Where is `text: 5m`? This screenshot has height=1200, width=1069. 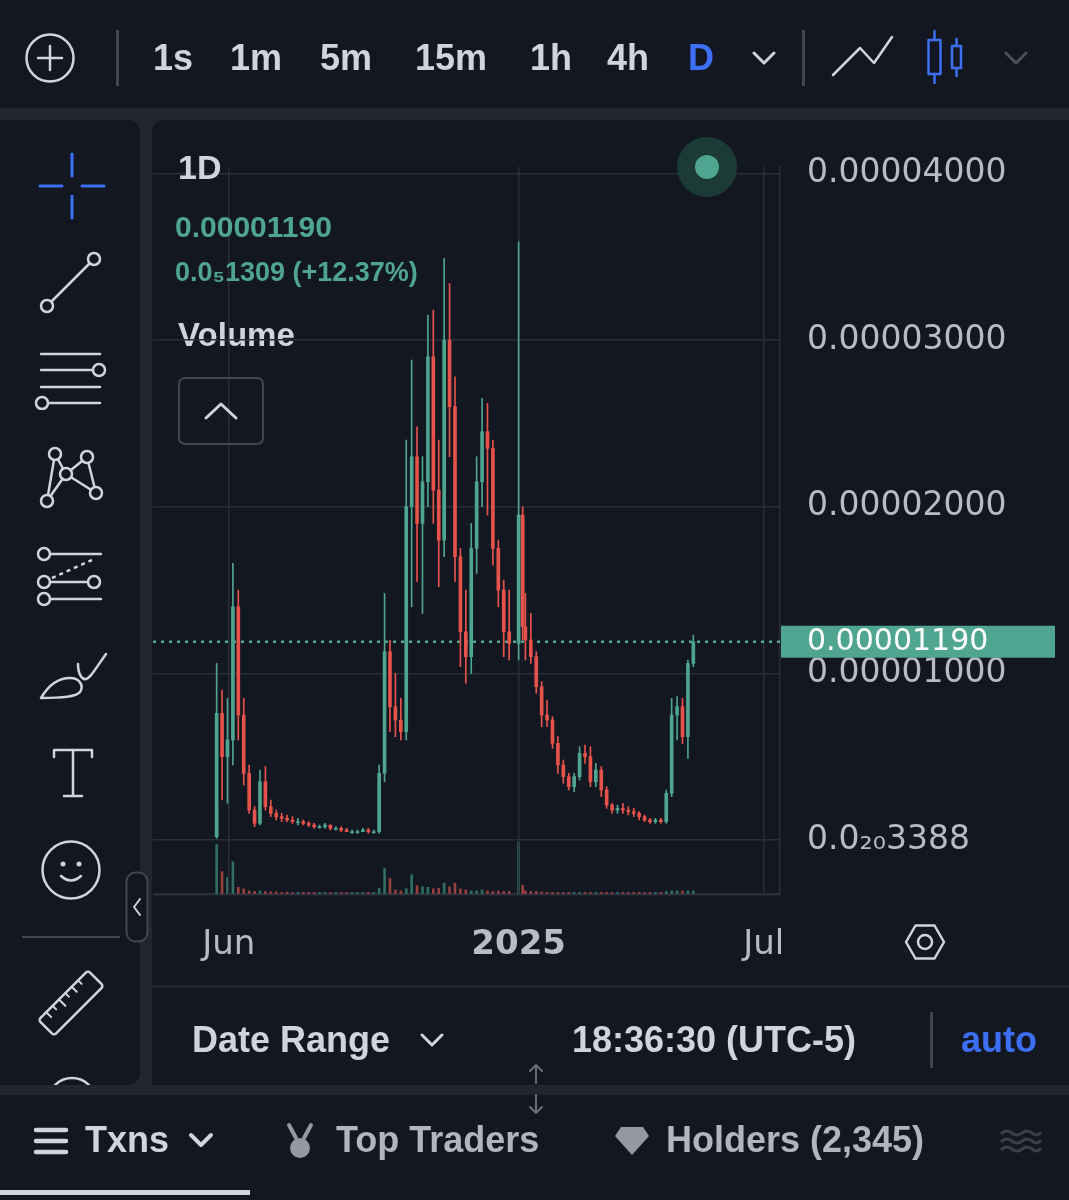 text: 5m is located at coordinates (346, 58).